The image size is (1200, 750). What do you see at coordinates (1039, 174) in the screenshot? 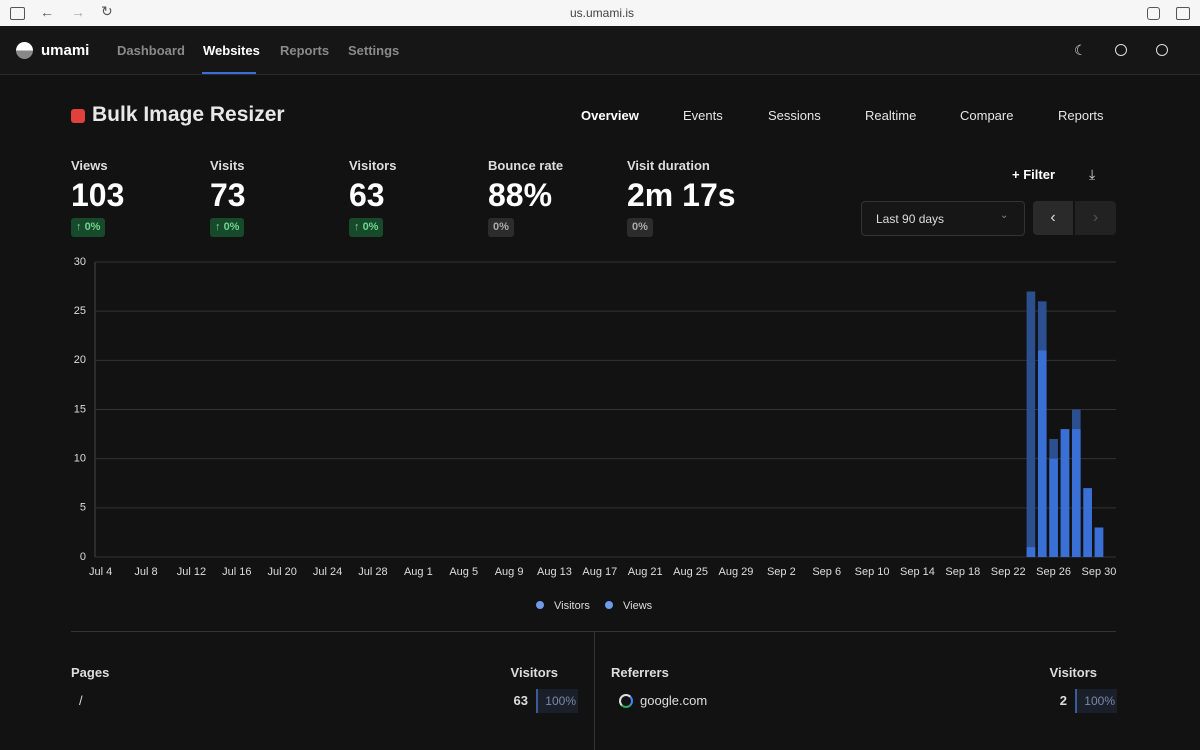
I see `filter-text: Filter` at bounding box center [1039, 174].